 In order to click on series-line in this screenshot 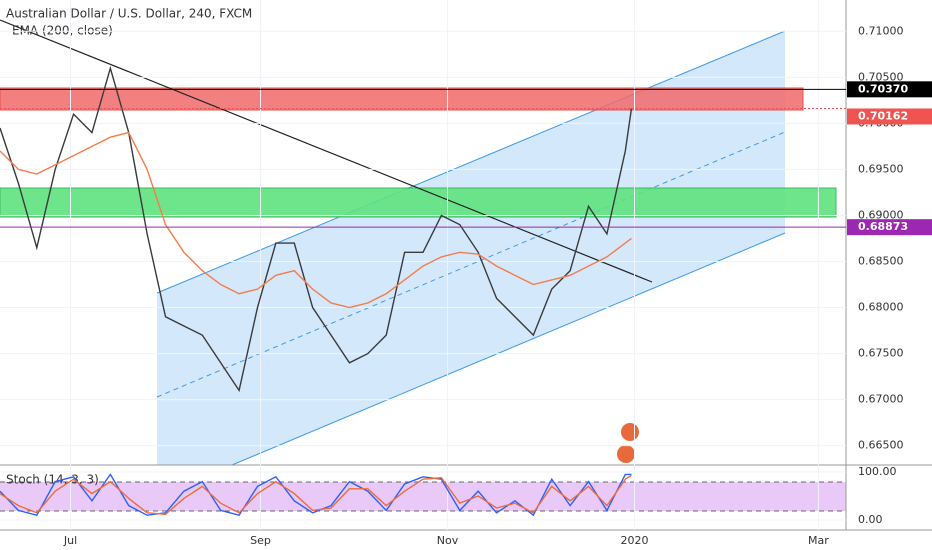, I will do `click(316, 494)`.